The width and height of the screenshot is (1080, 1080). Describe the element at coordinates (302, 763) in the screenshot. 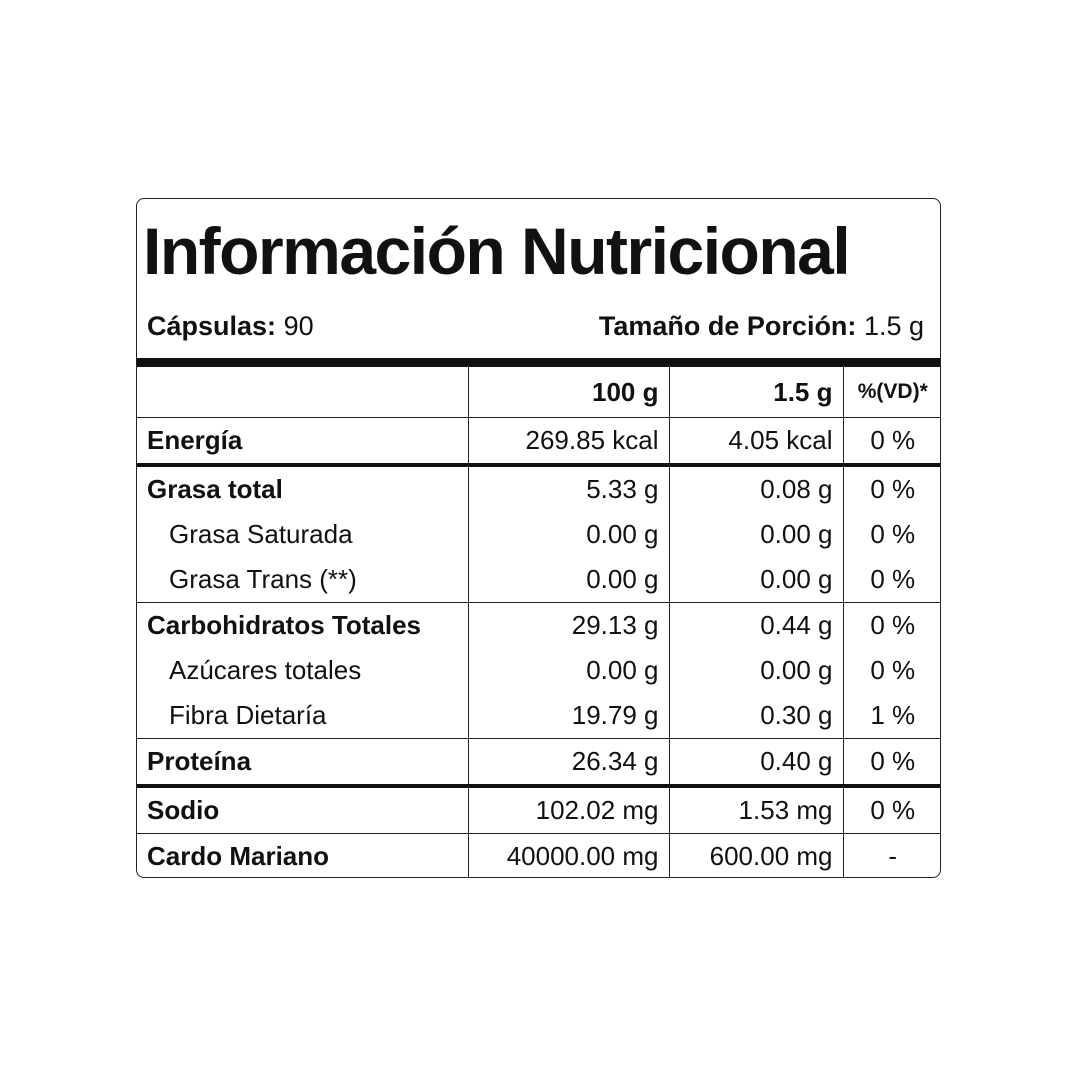

I see `nutrient-name: Proteína` at that location.